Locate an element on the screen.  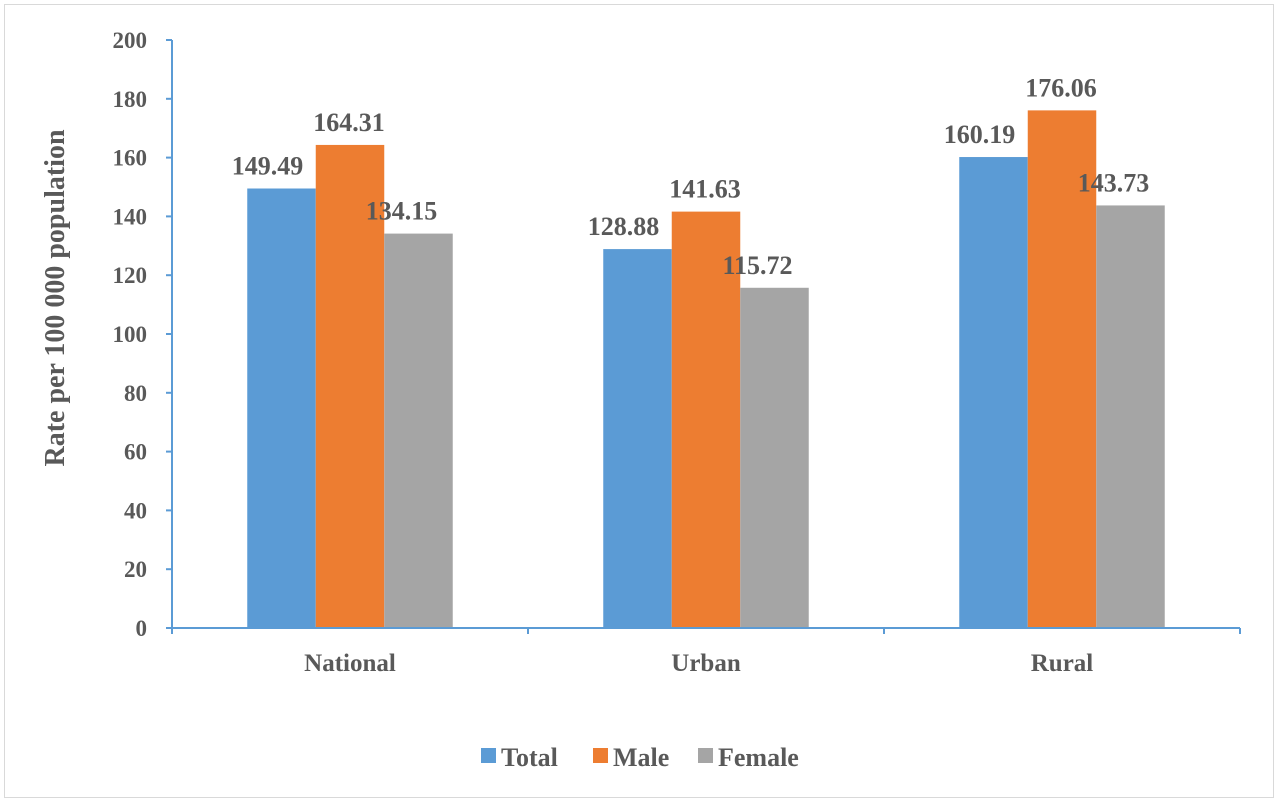
legend-label-total: Total is located at coordinates (529, 757).